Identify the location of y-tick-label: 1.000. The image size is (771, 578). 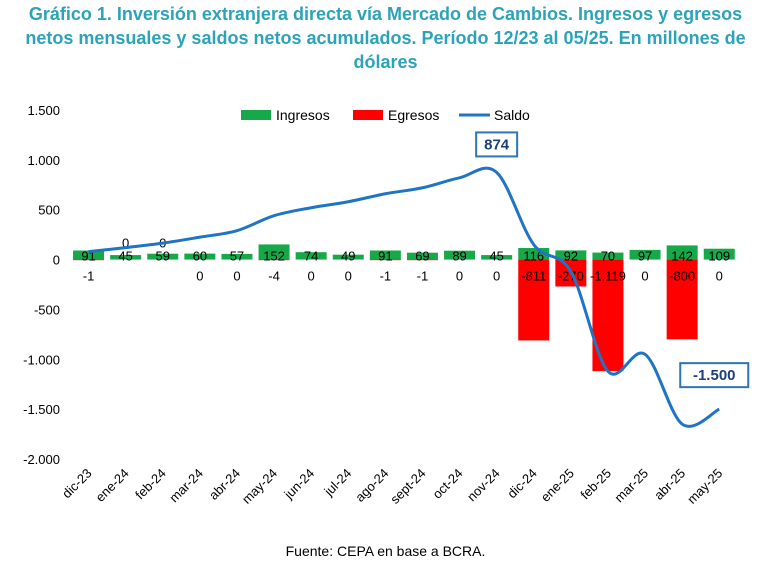
(43, 160).